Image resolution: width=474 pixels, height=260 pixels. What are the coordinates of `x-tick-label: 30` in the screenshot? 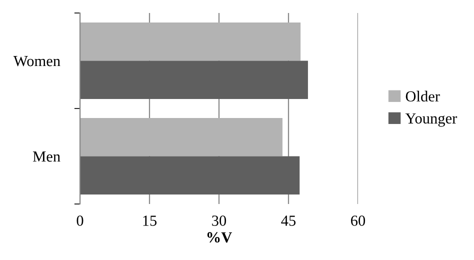 It's located at (219, 221).